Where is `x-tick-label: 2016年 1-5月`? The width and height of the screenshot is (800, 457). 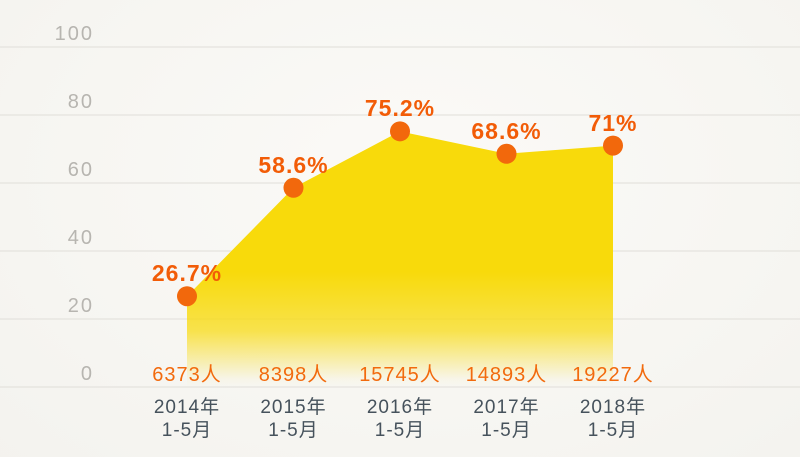
x-tick-label: 2016年 1-5月 is located at coordinates (400, 419).